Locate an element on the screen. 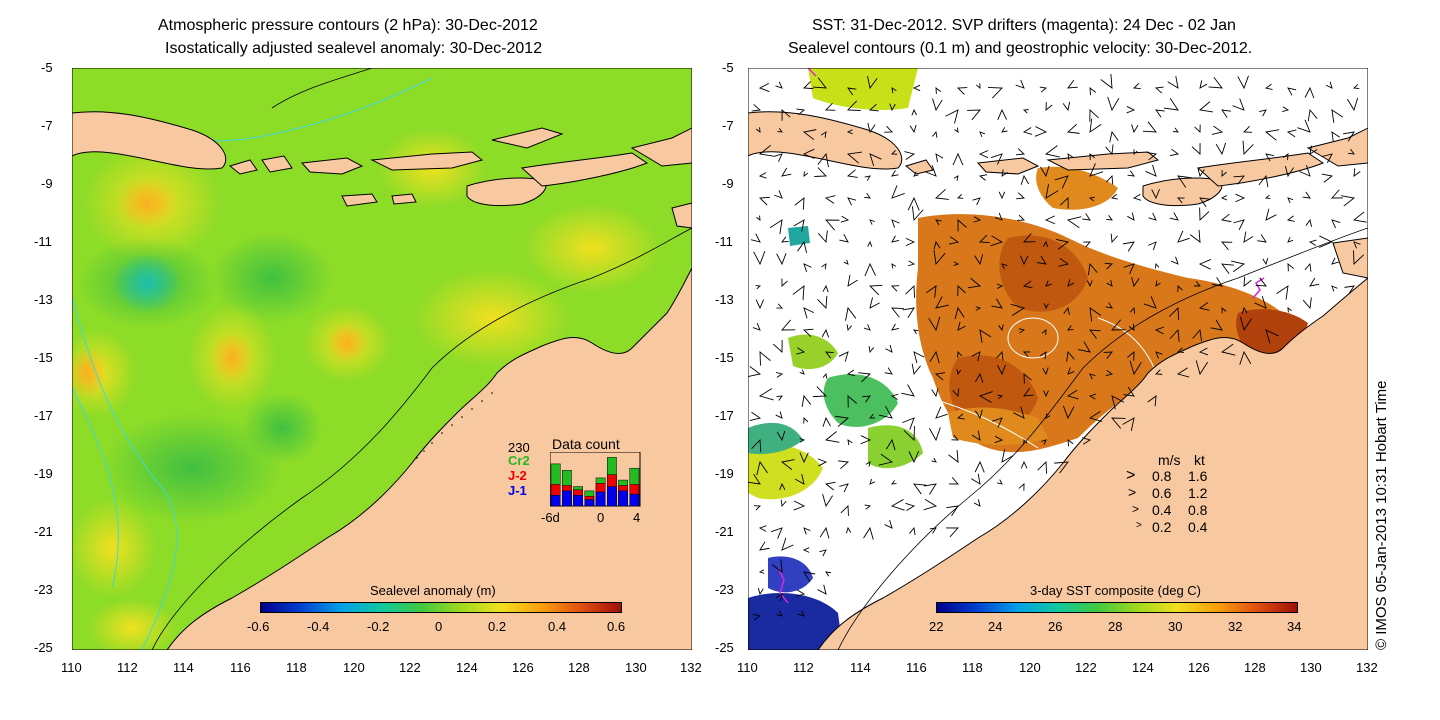 Image resolution: width=1440 pixels, height=720 pixels. data-count-title: Data count is located at coordinates (586, 444).